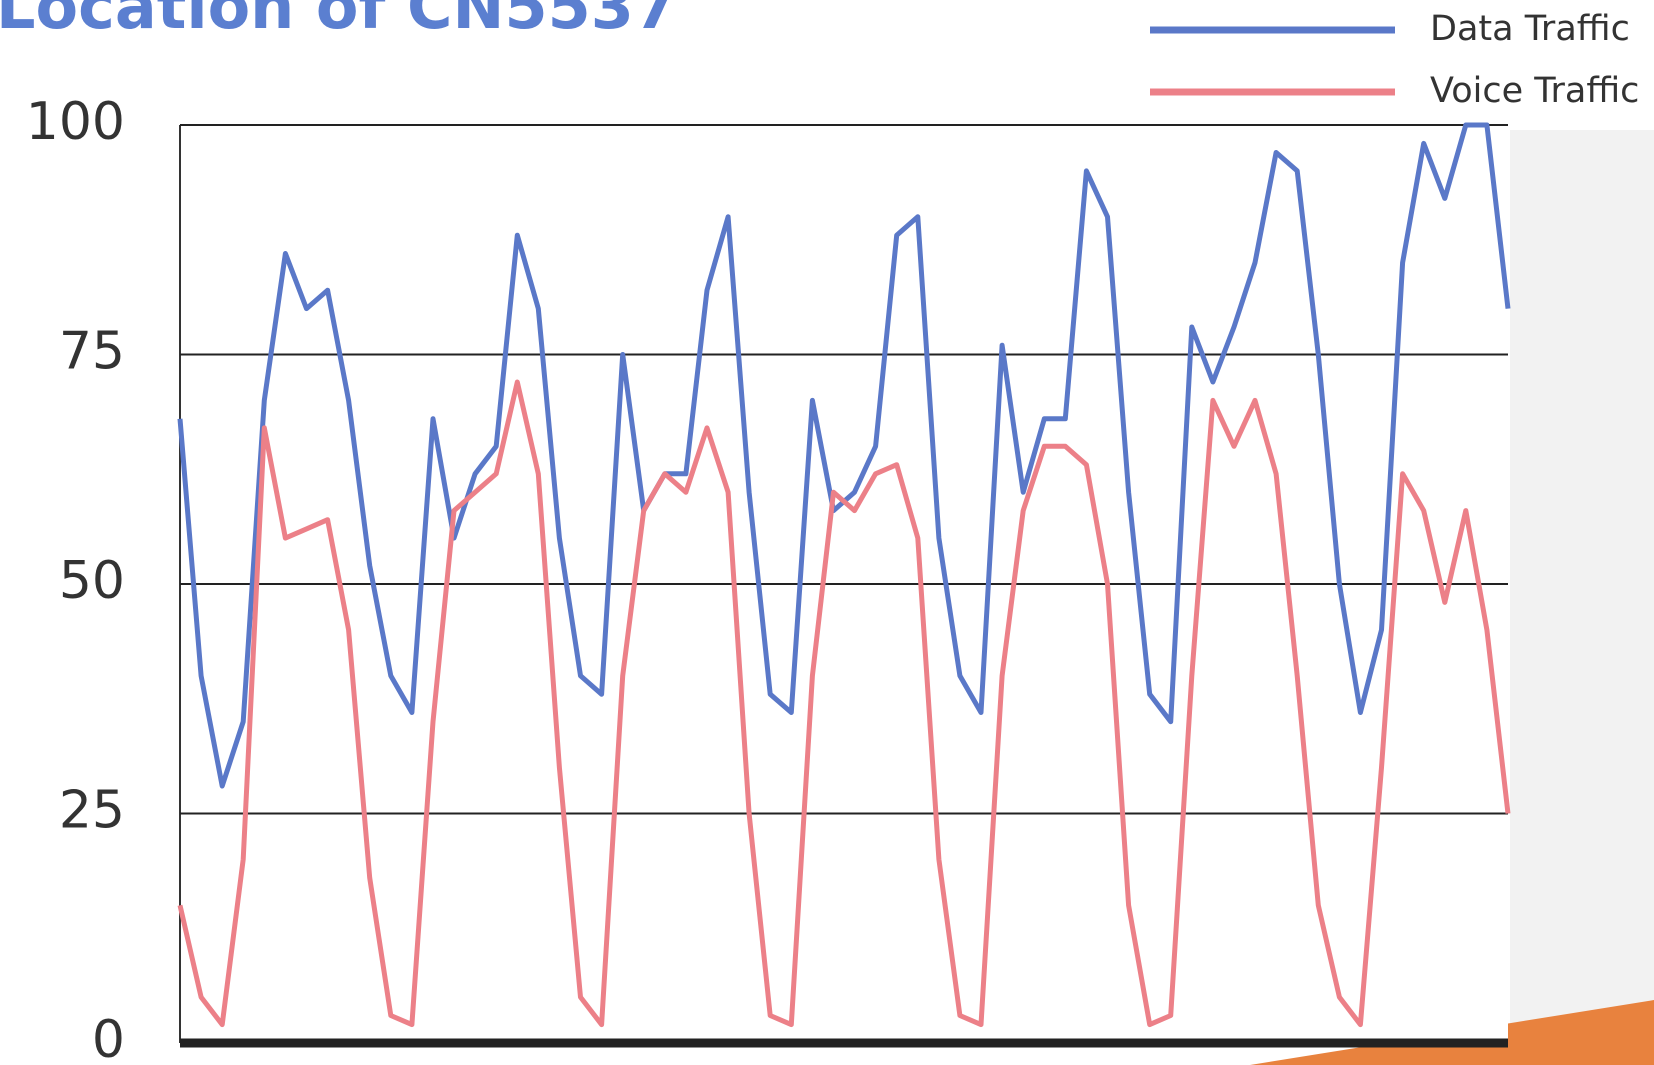  What do you see at coordinates (1534, 91) in the screenshot?
I see `legend-label: Voice Traffic` at bounding box center [1534, 91].